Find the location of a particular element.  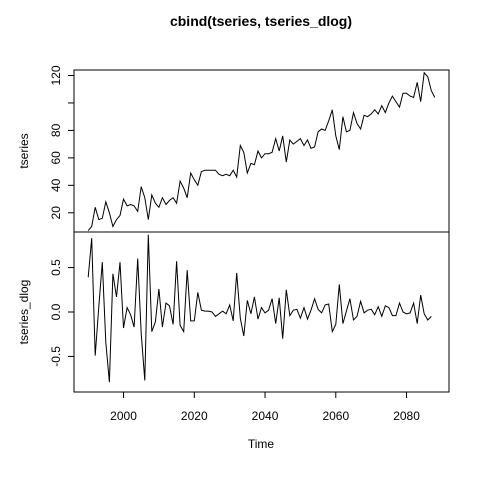

x-tick-label: 2020 is located at coordinates (194, 416).